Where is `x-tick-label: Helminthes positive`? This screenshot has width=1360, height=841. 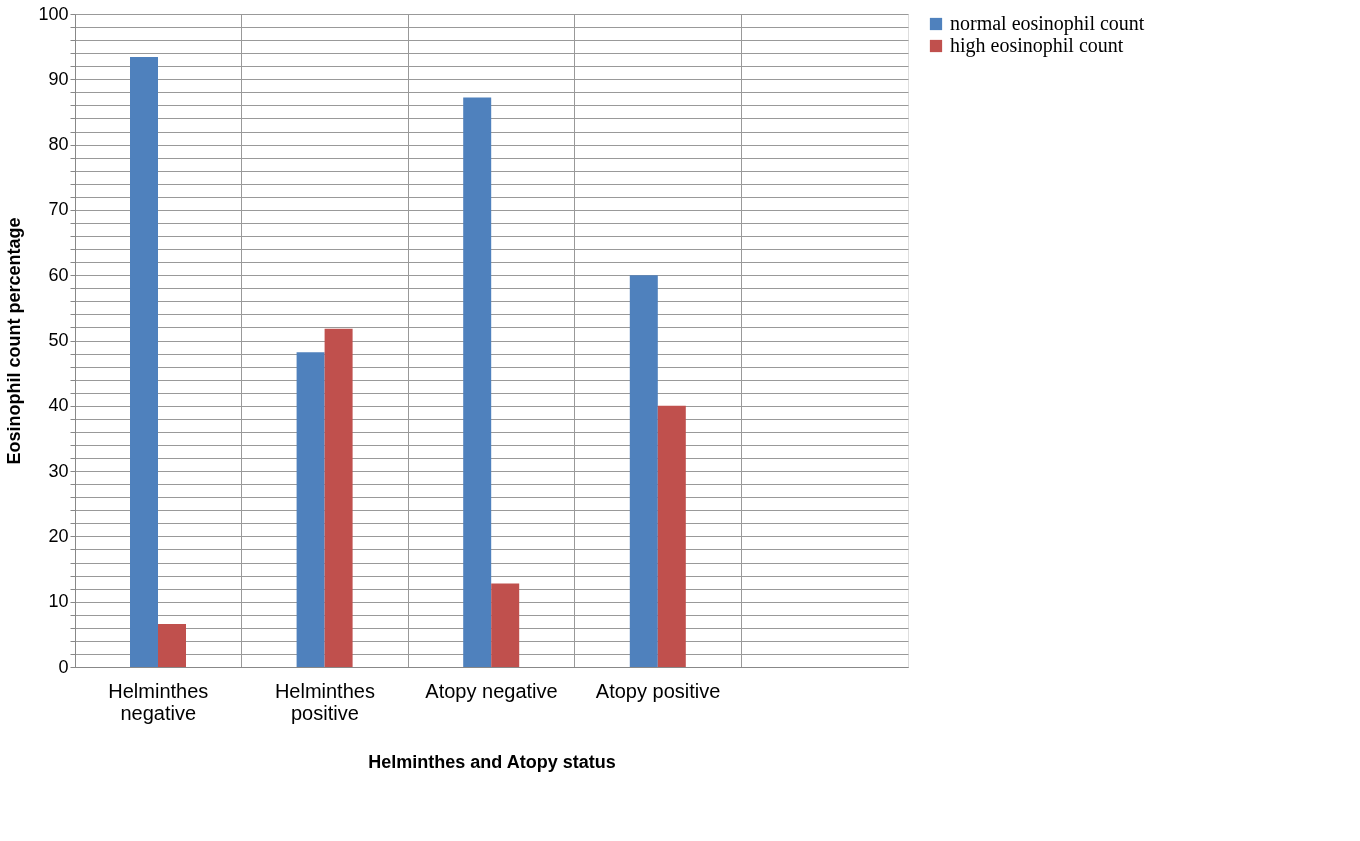 x-tick-label: Helminthes positive is located at coordinates (324, 701).